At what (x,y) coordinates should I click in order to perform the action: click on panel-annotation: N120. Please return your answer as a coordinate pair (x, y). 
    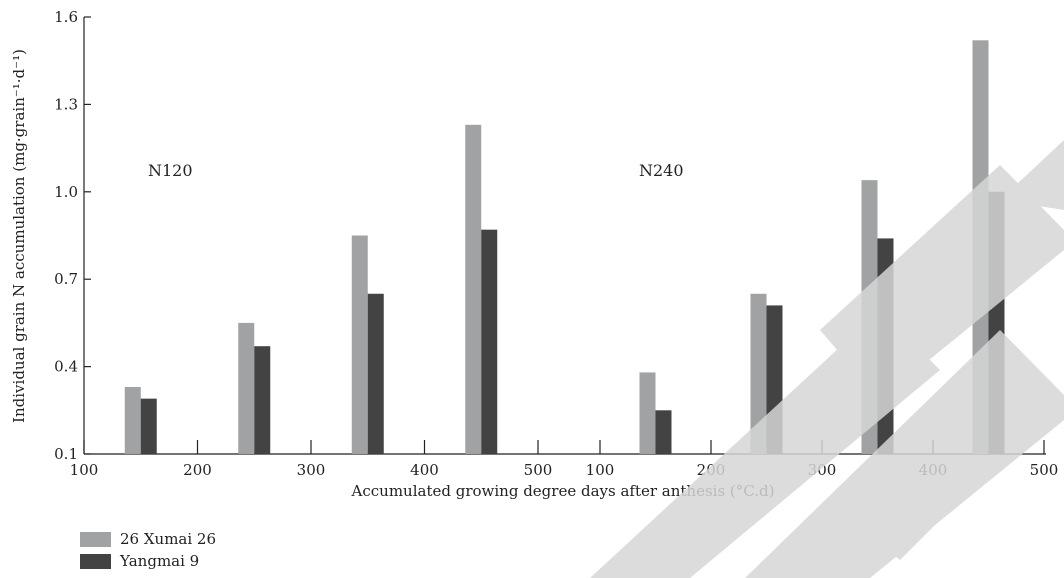
    Looking at the image, I should click on (170, 170).